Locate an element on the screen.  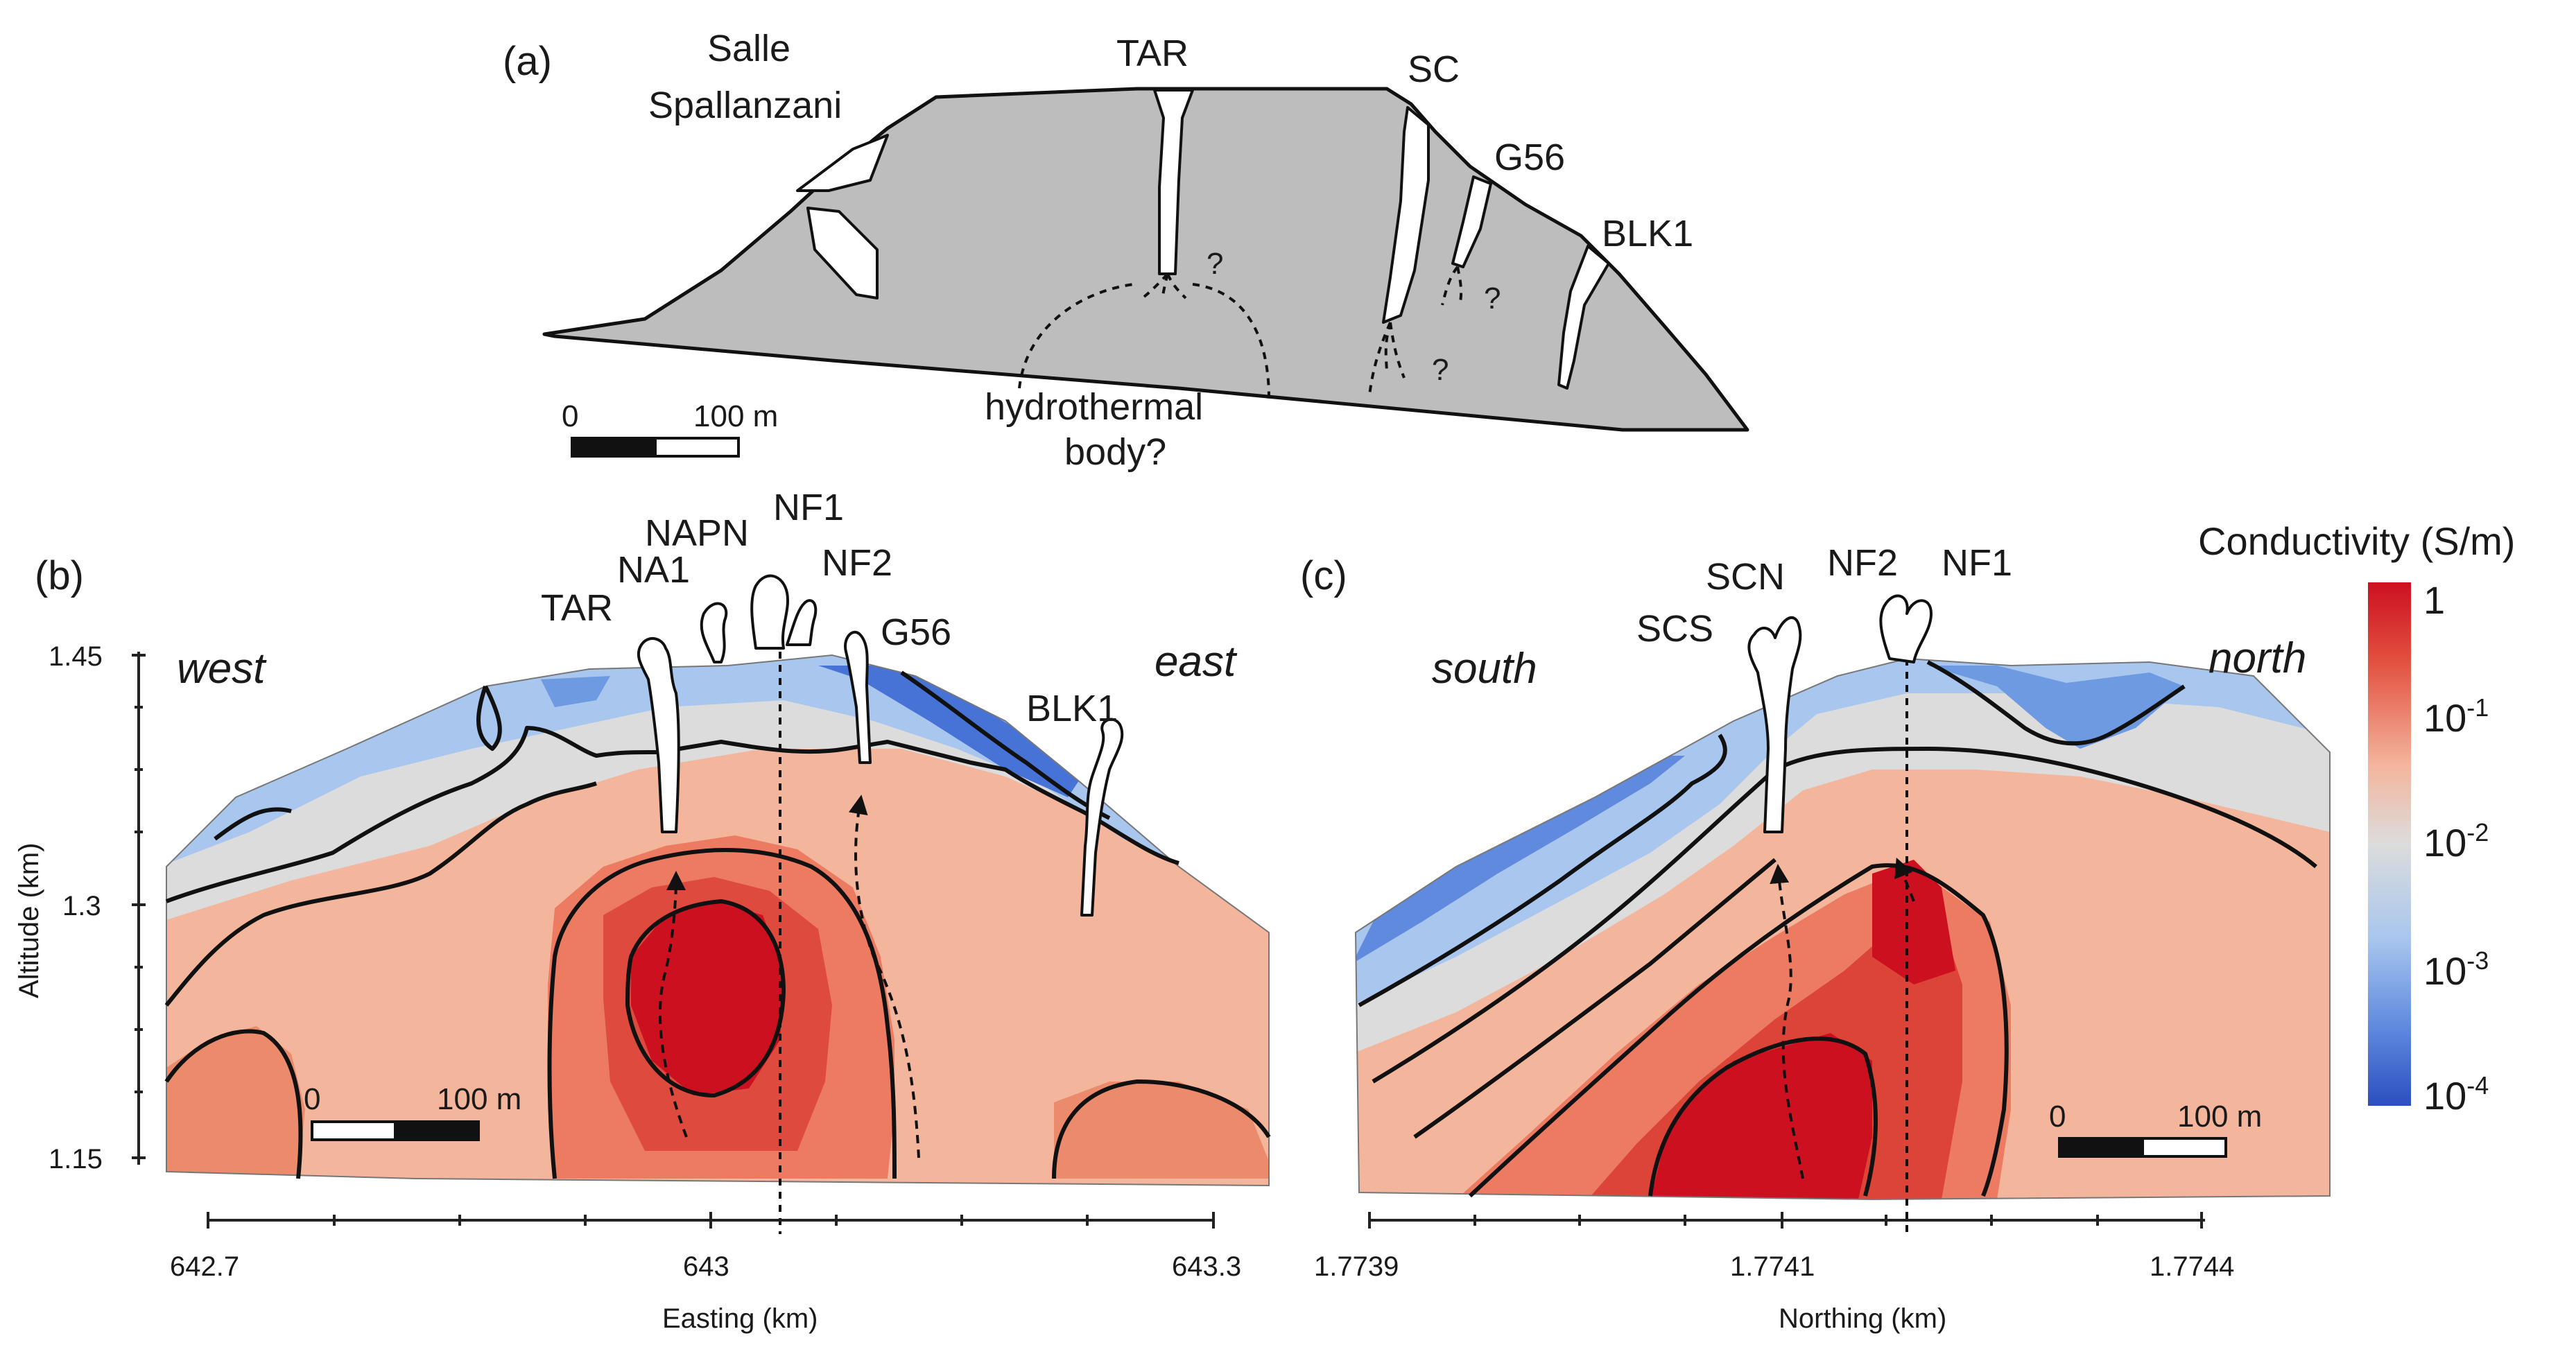
xtick-b-2: 643 is located at coordinates (706, 1266).